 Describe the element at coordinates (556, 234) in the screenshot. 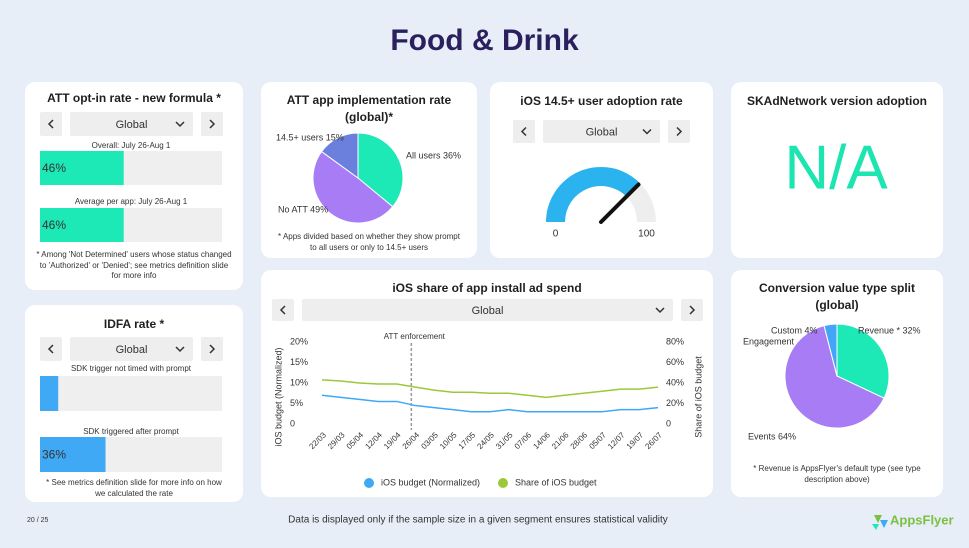

I see `gauge-tick-label: 0` at that location.